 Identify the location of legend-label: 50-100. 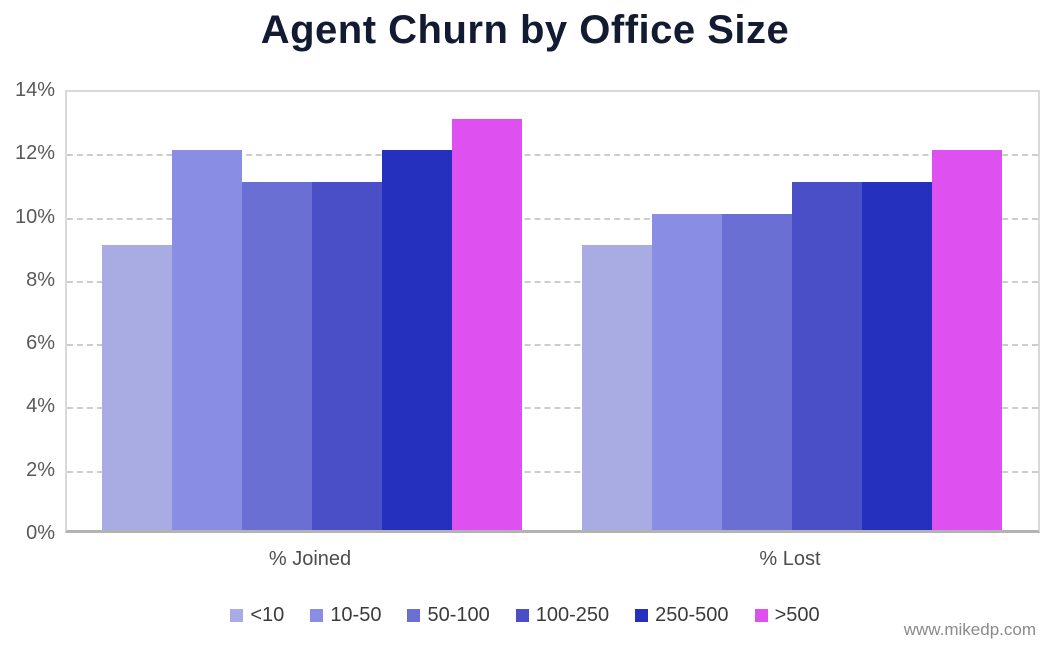
(458, 615).